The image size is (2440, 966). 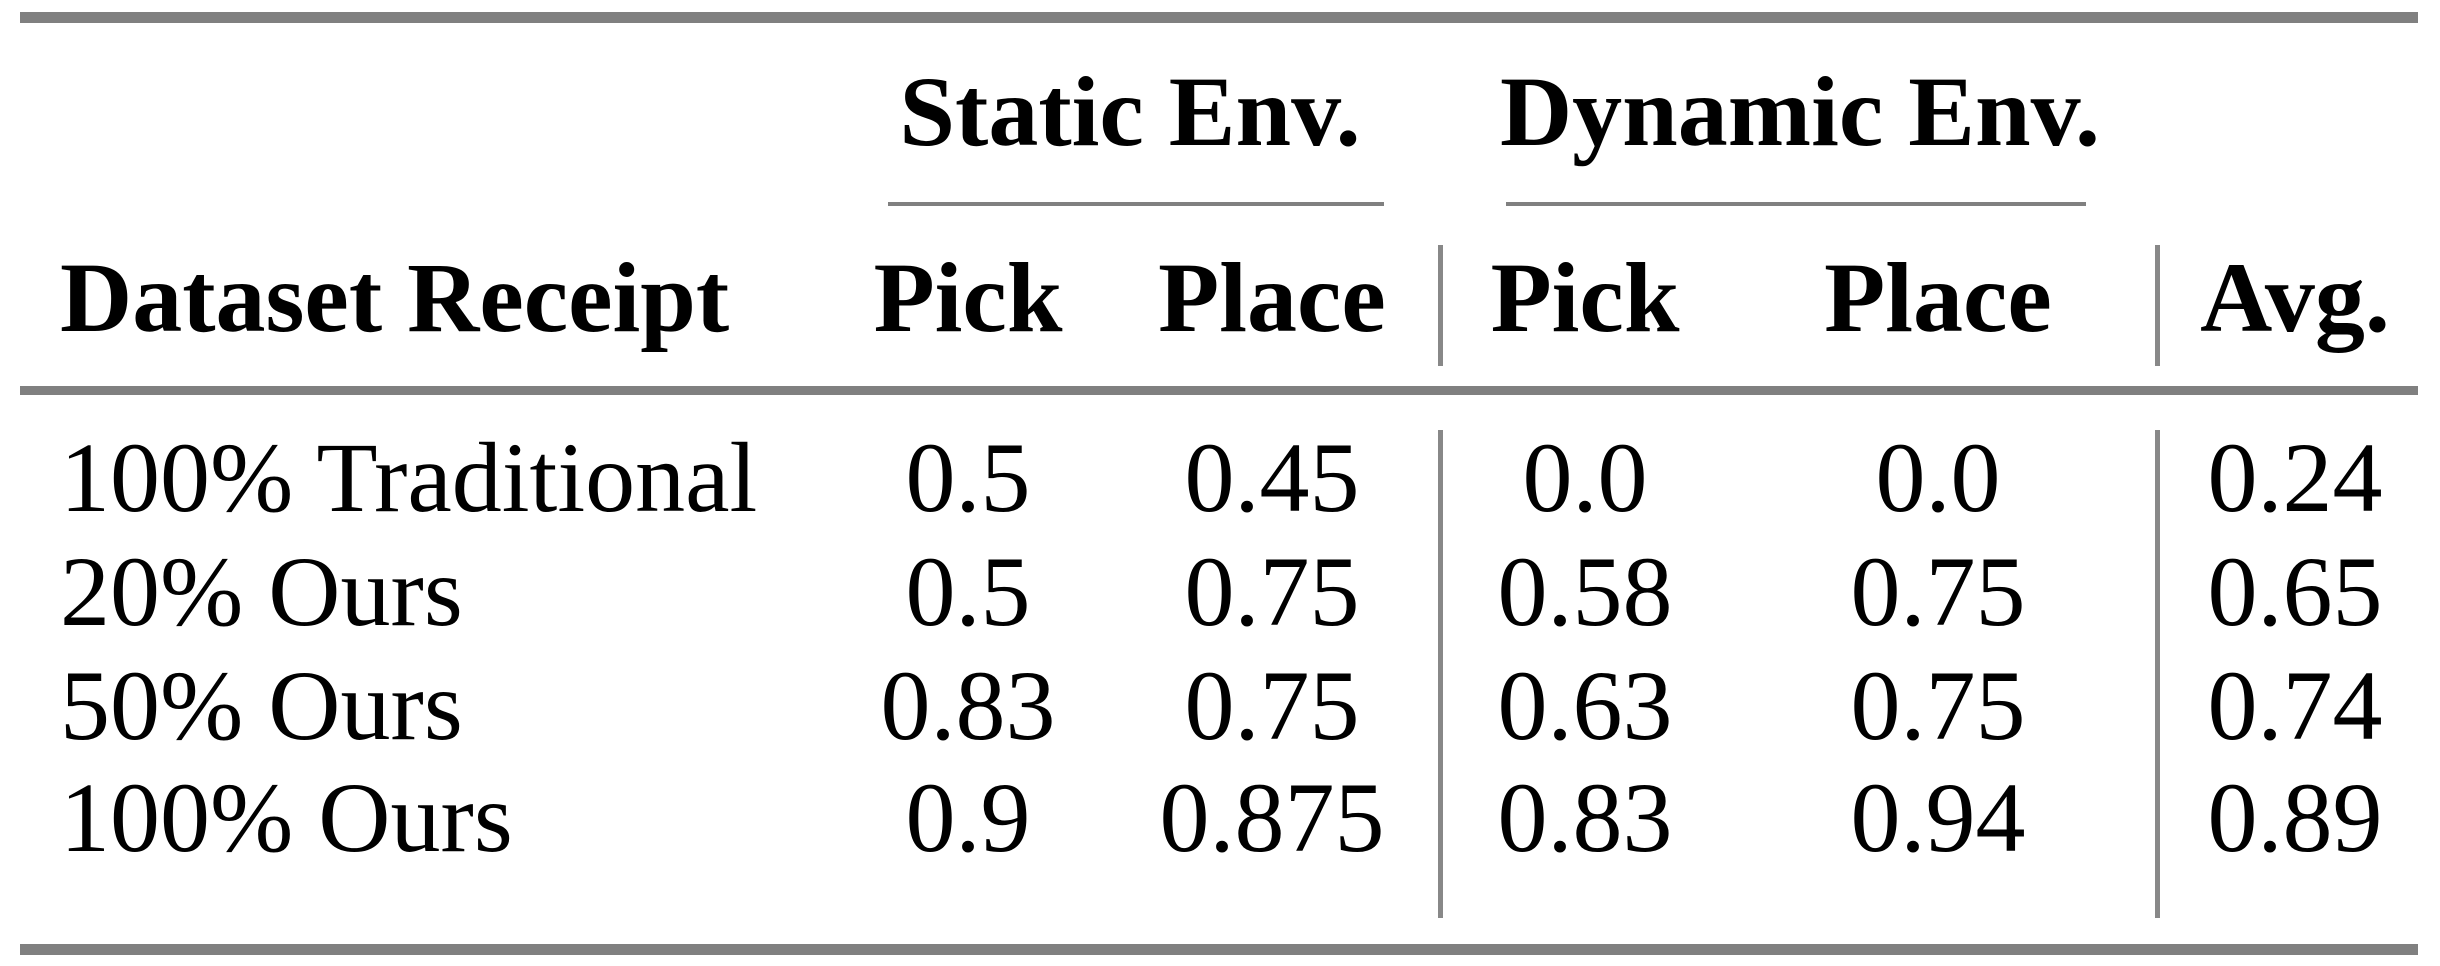 I want to click on table-cell: 0.89, so click(x=2295, y=817).